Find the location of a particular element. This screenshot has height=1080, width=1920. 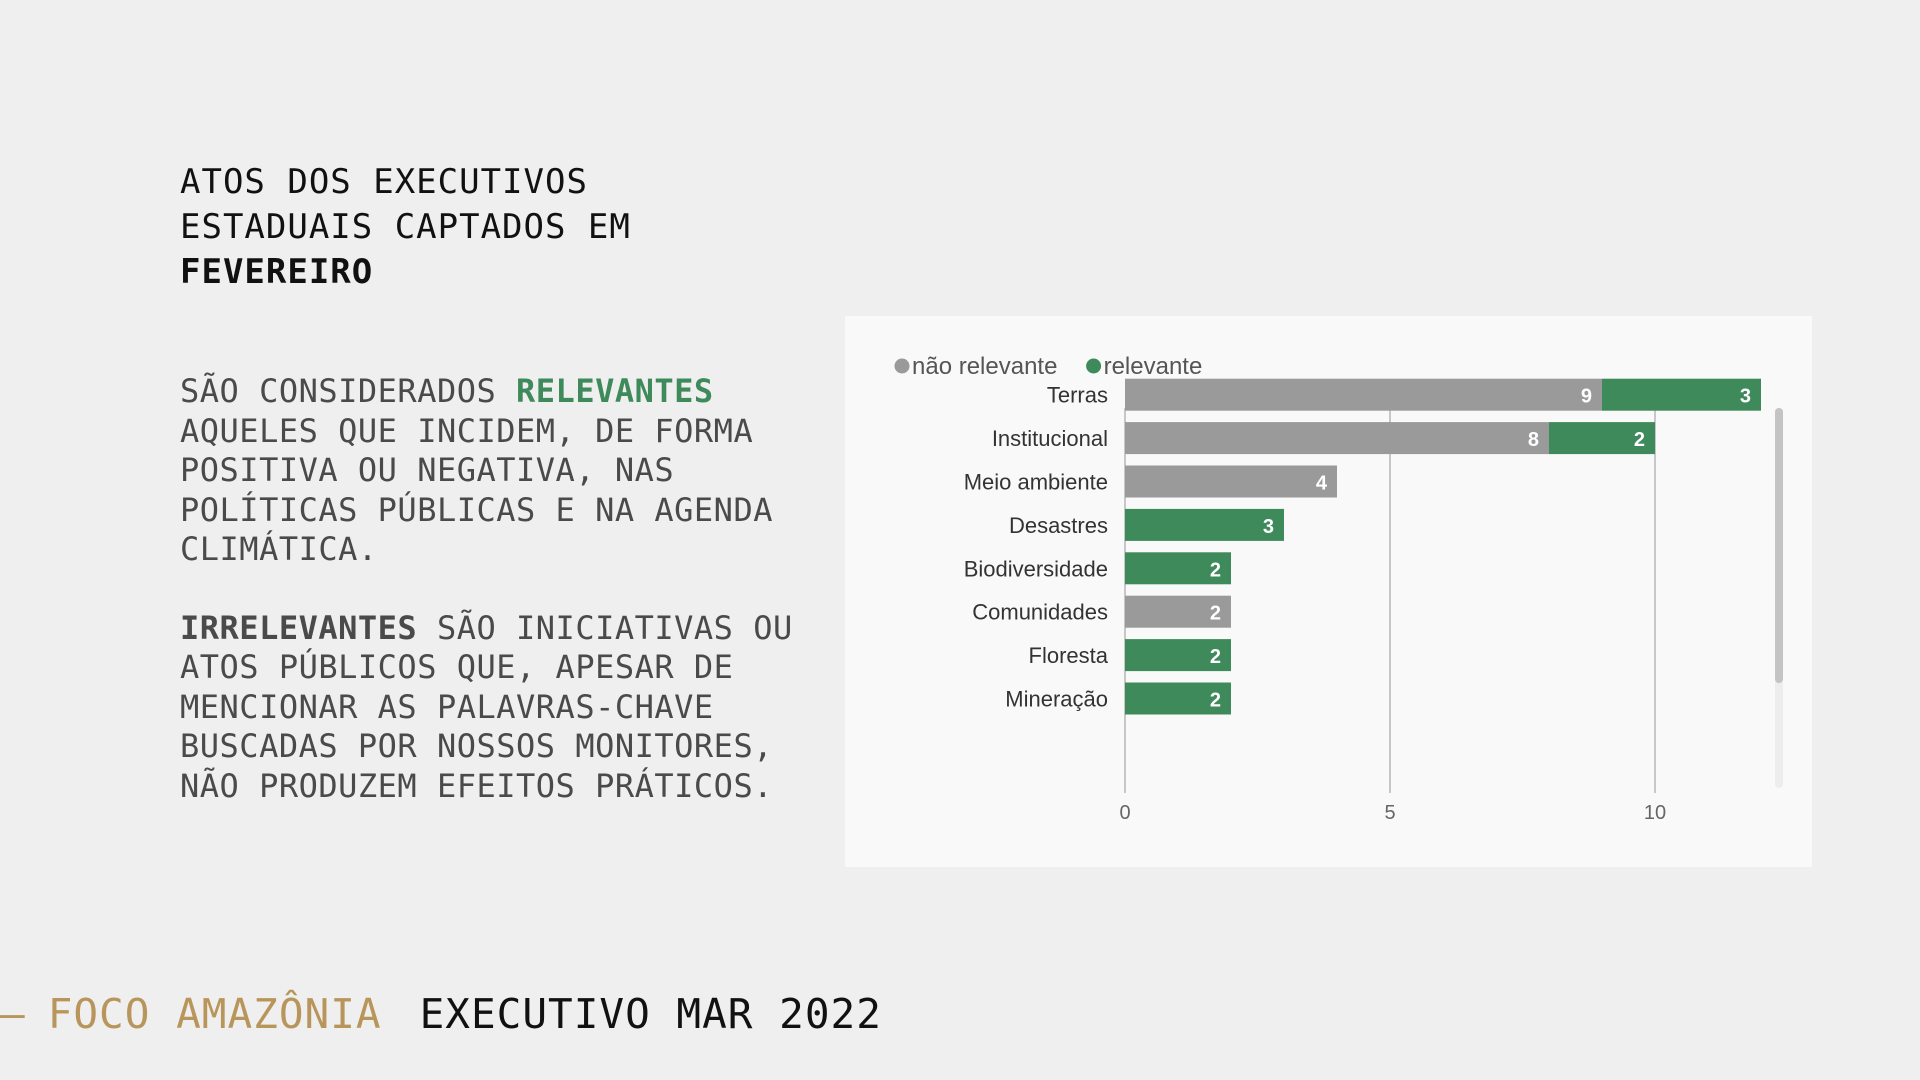

bar-terras-relevante is located at coordinates (1681, 394).